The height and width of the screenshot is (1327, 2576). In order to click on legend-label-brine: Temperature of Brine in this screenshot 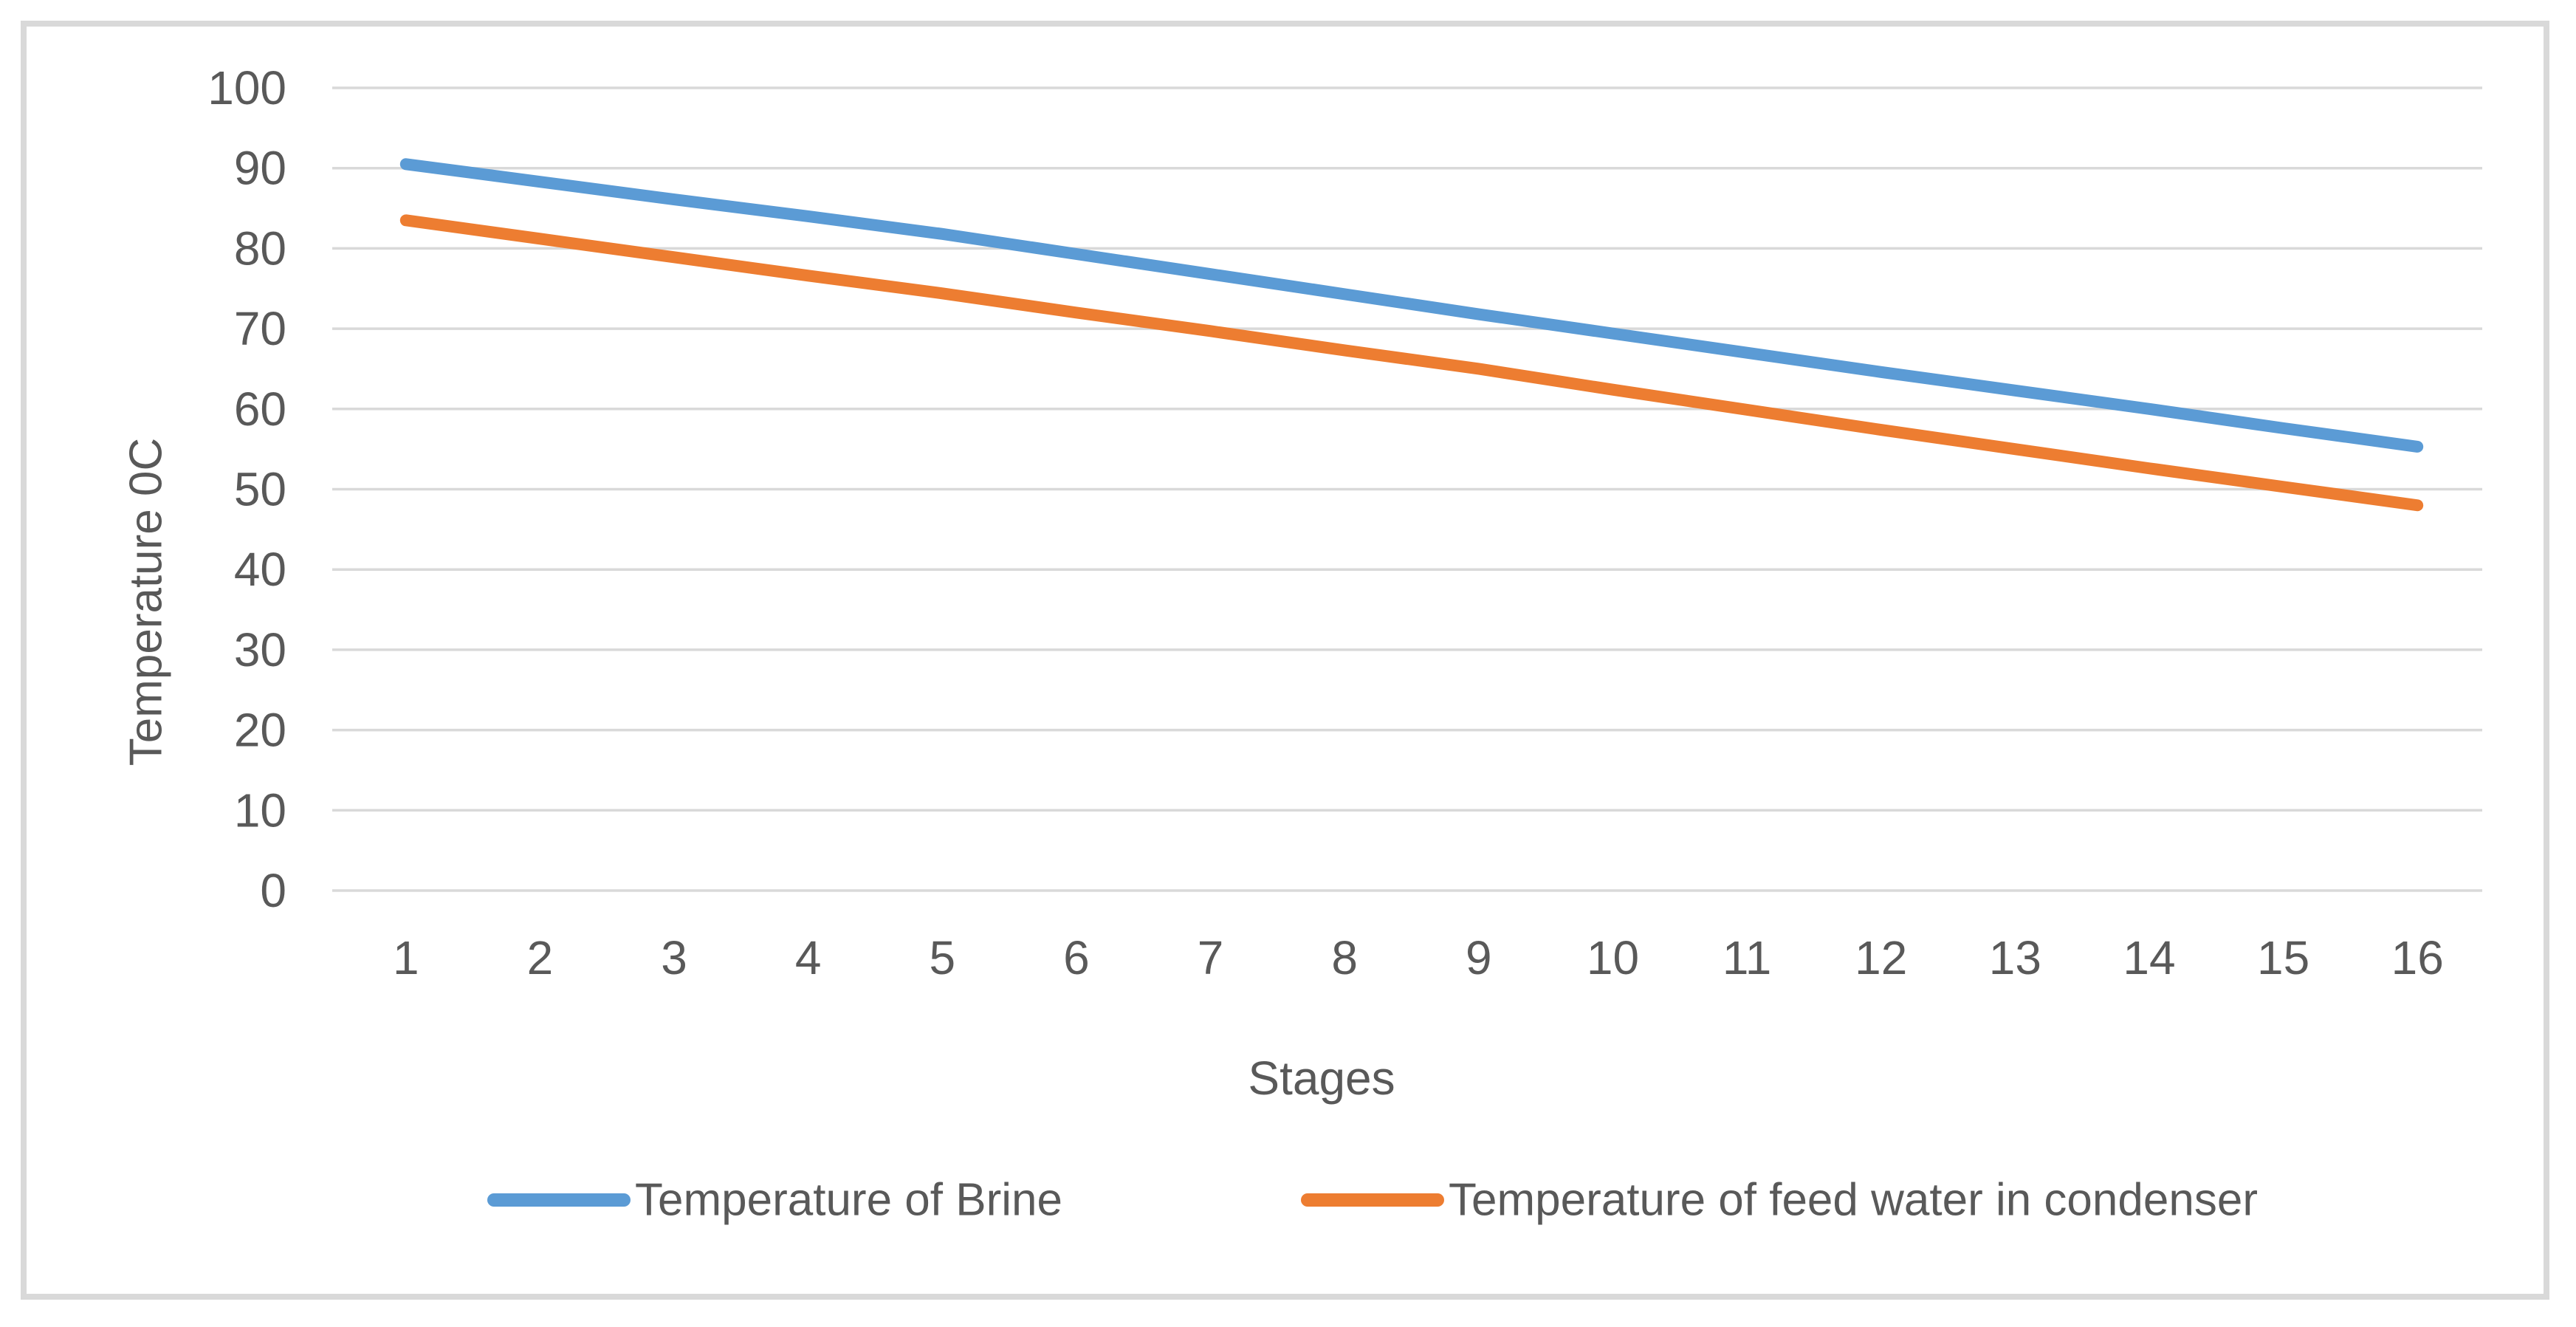, I will do `click(848, 1200)`.